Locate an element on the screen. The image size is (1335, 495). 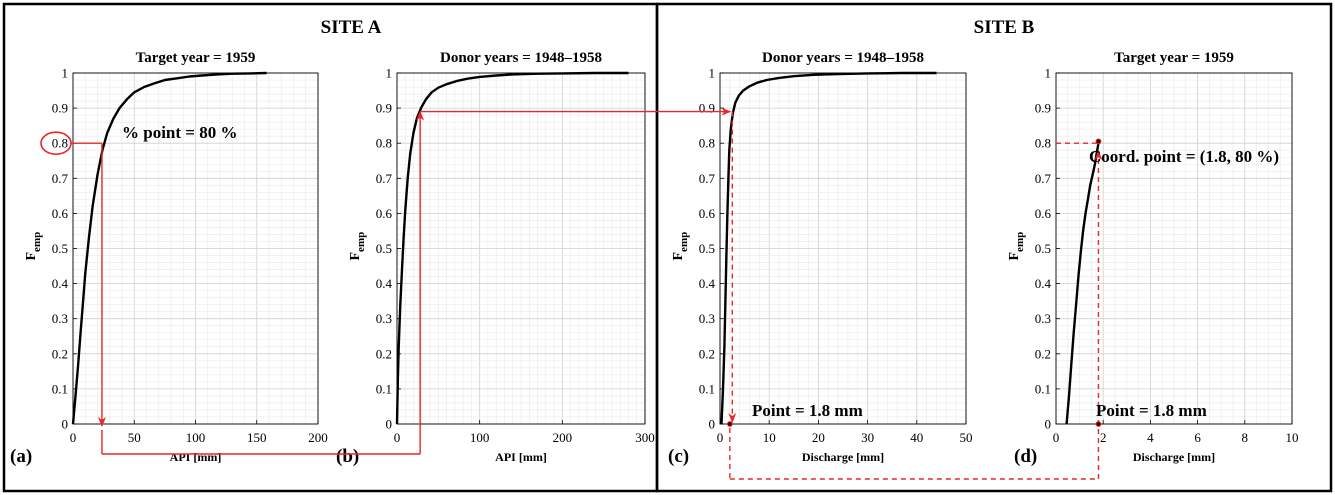
annotation: % point = 80 % is located at coordinates (179, 132).